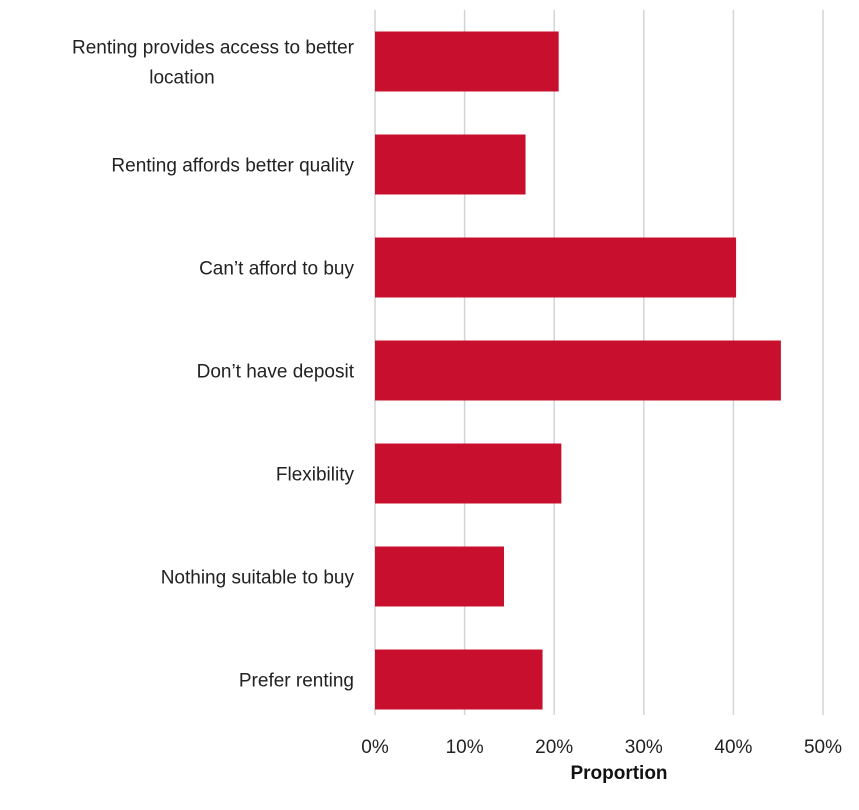  I want to click on category-label: Flexibility, so click(315, 475).